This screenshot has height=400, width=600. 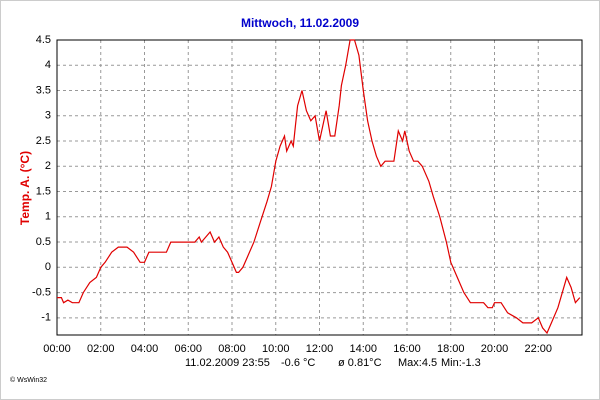 I want to click on y-tick-label: 2, so click(x=48, y=166).